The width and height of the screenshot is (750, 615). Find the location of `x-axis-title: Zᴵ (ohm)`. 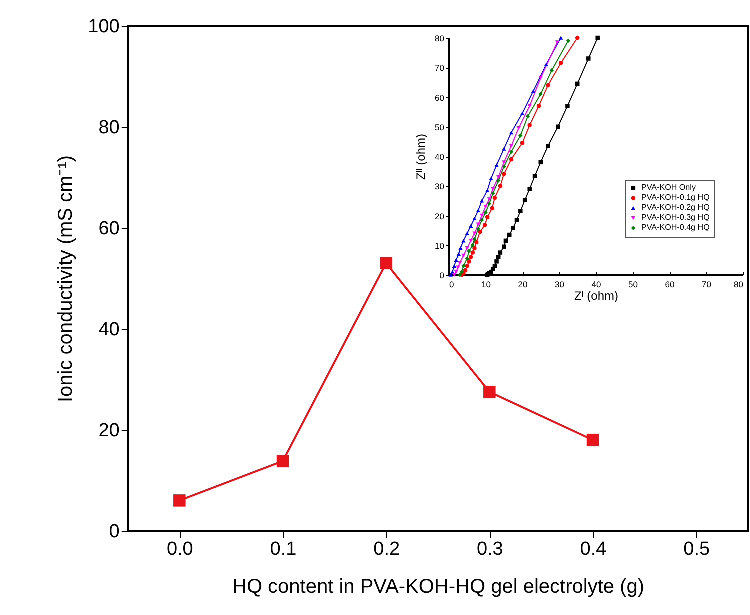

x-axis-title: Zᴵ (ohm) is located at coordinates (596, 295).